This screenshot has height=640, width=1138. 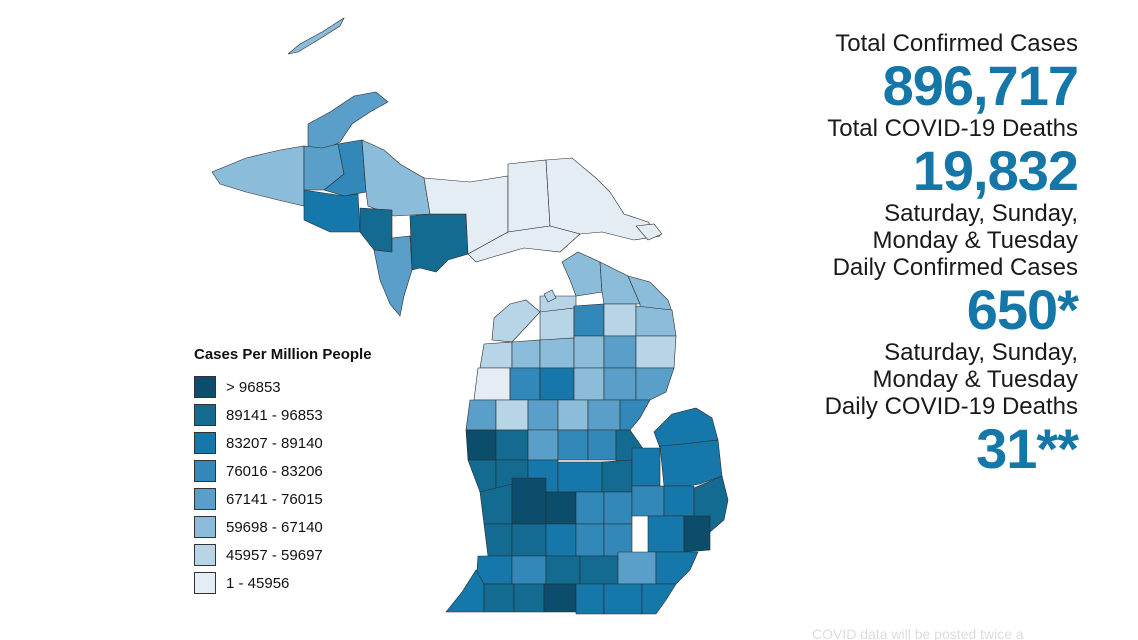 I want to click on county-oakland, so click(x=666, y=534).